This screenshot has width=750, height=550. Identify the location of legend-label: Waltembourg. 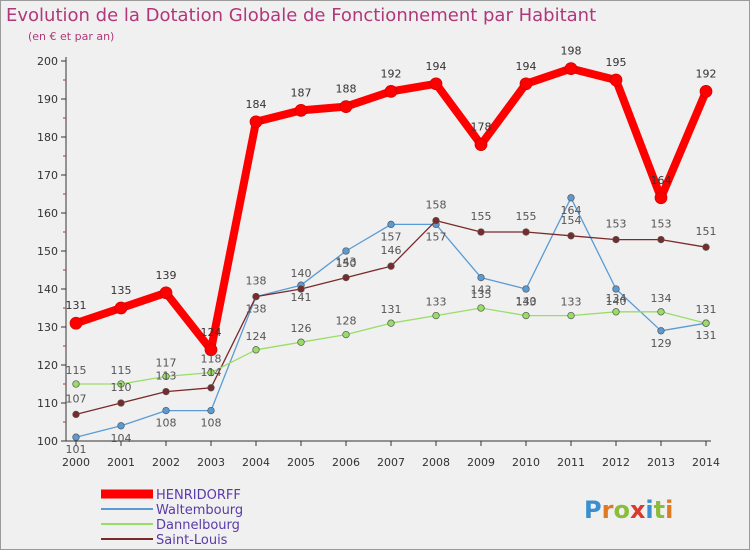
(199, 510).